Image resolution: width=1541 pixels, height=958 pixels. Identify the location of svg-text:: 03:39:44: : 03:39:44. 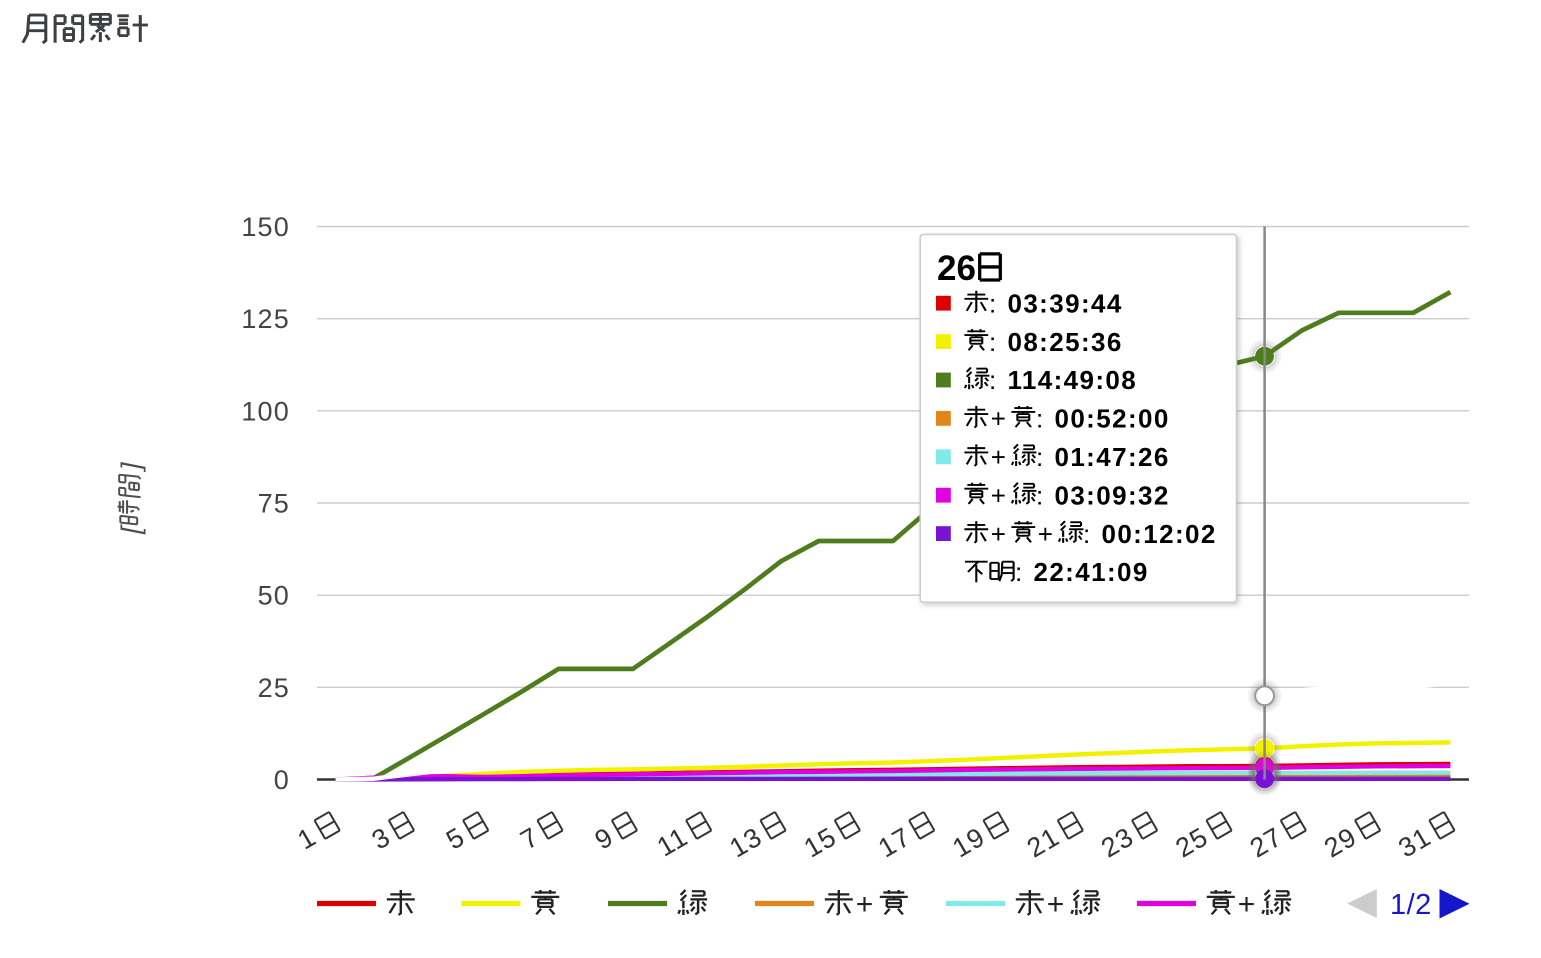
(1056, 303).